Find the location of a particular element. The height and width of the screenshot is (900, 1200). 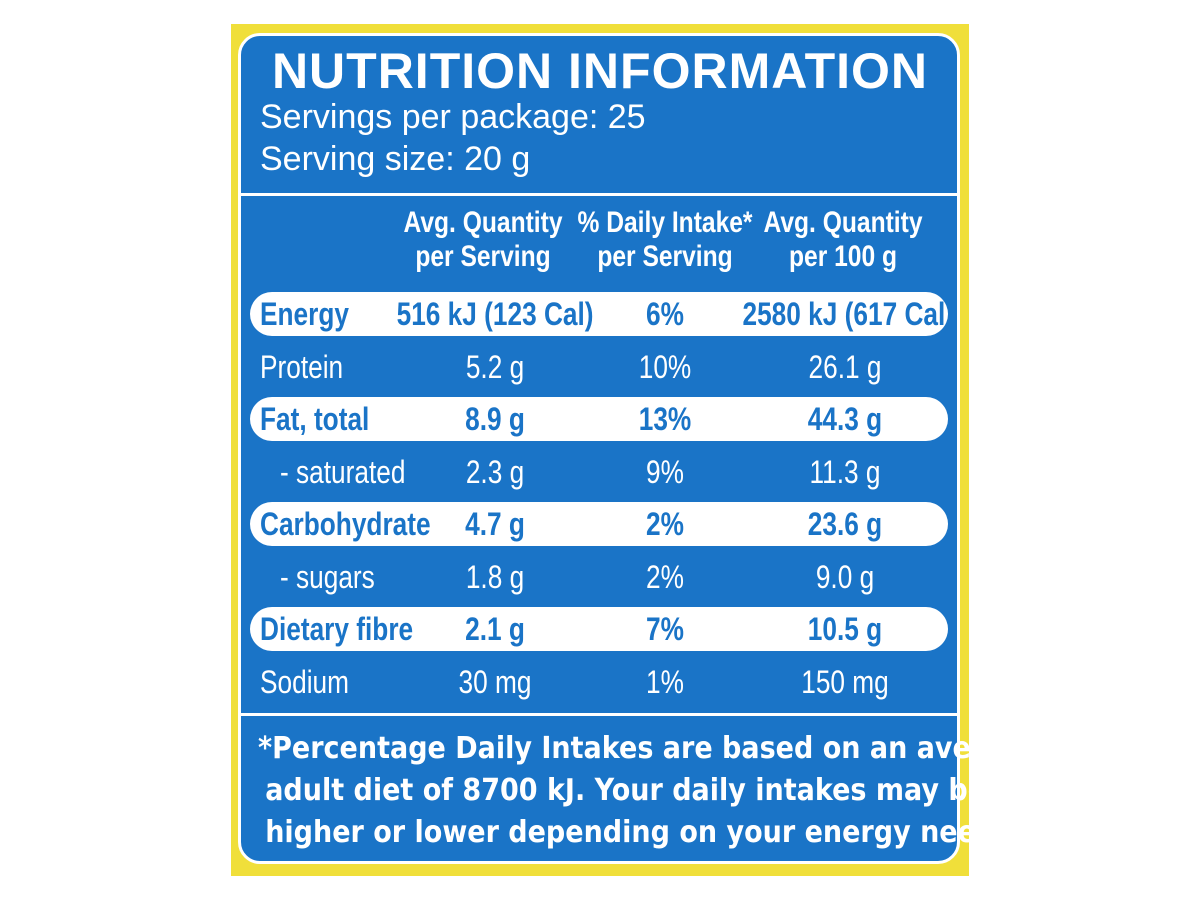

per-serving-value: 5.2 g is located at coordinates (495, 367).